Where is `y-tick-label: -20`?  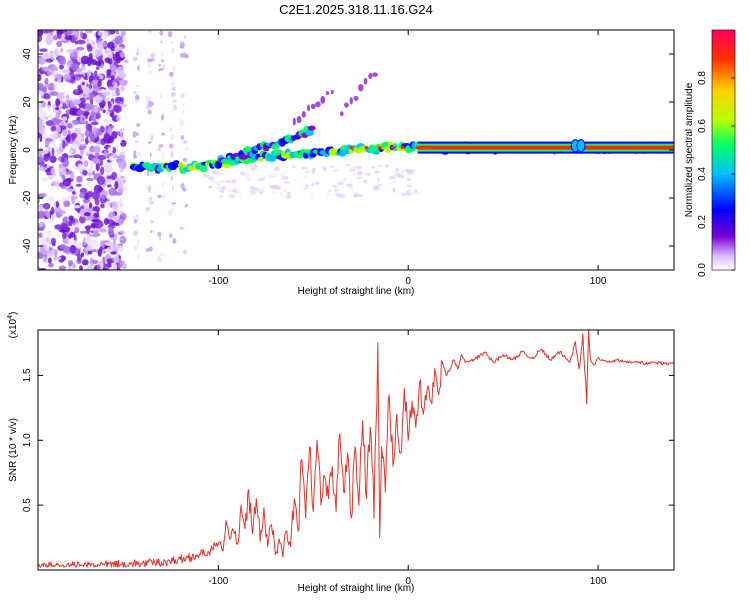
y-tick-label: -20 is located at coordinates (27, 197).